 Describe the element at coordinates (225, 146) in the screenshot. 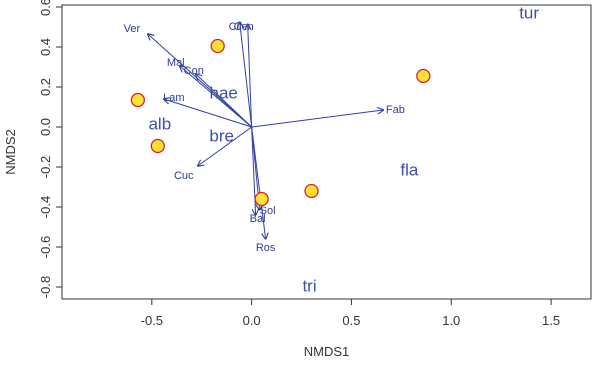

I see `vector-arrow-cuc` at that location.